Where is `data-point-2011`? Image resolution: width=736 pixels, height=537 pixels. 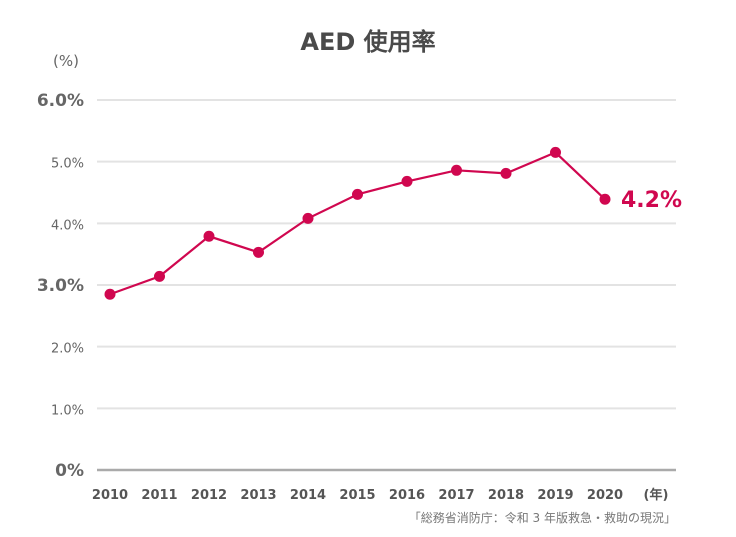 data-point-2011 is located at coordinates (159, 276).